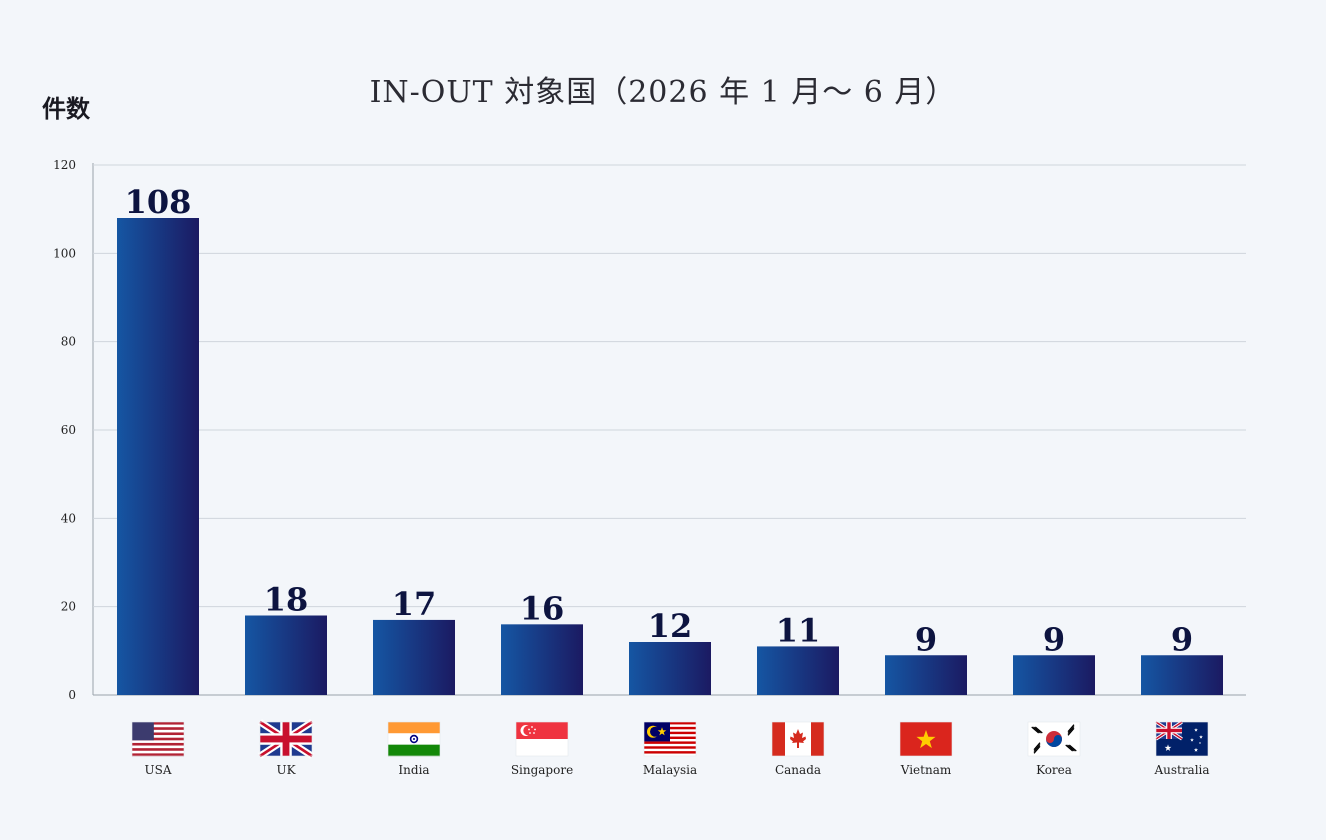 The width and height of the screenshot is (1326, 840). I want to click on y-axis-label: 件数, so click(66, 108).